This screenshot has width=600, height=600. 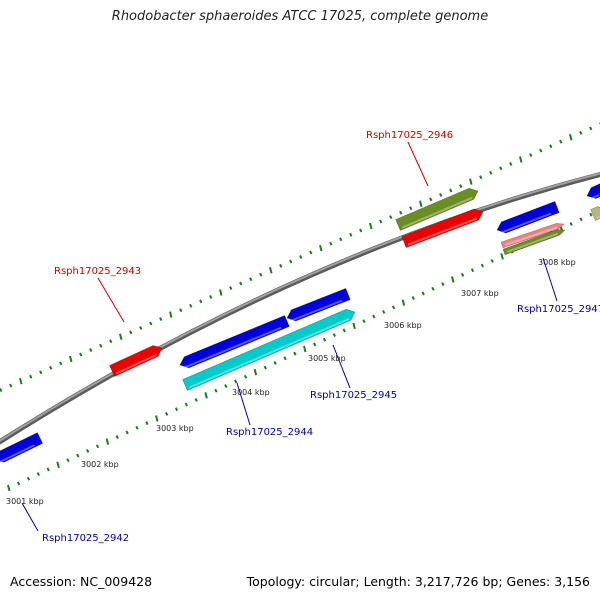 I want to click on scale-tick-label: 3003 kbp, so click(x=175, y=428).